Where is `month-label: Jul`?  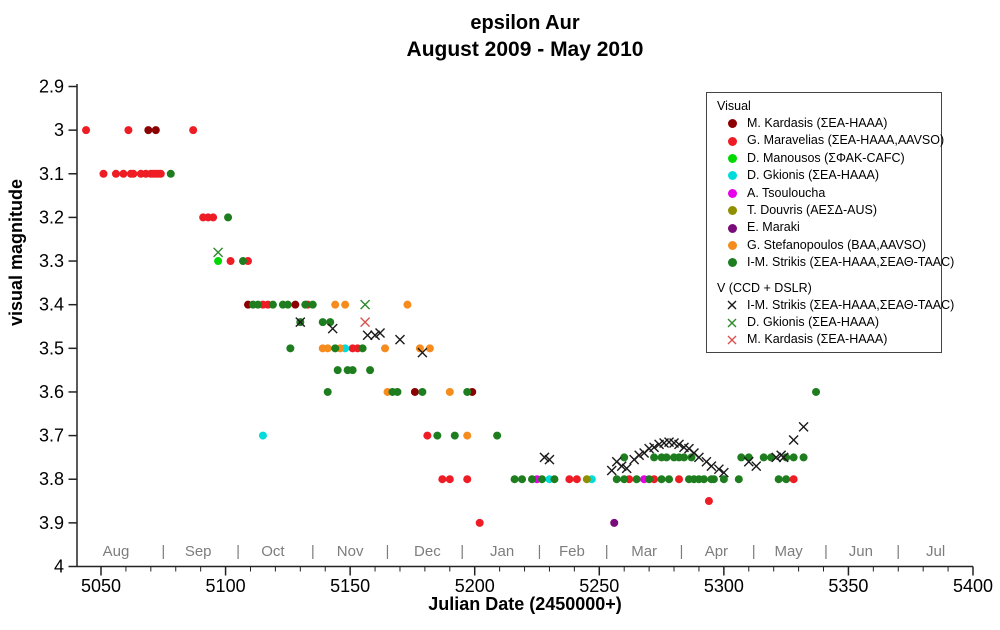
month-label: Jul is located at coordinates (935, 551).